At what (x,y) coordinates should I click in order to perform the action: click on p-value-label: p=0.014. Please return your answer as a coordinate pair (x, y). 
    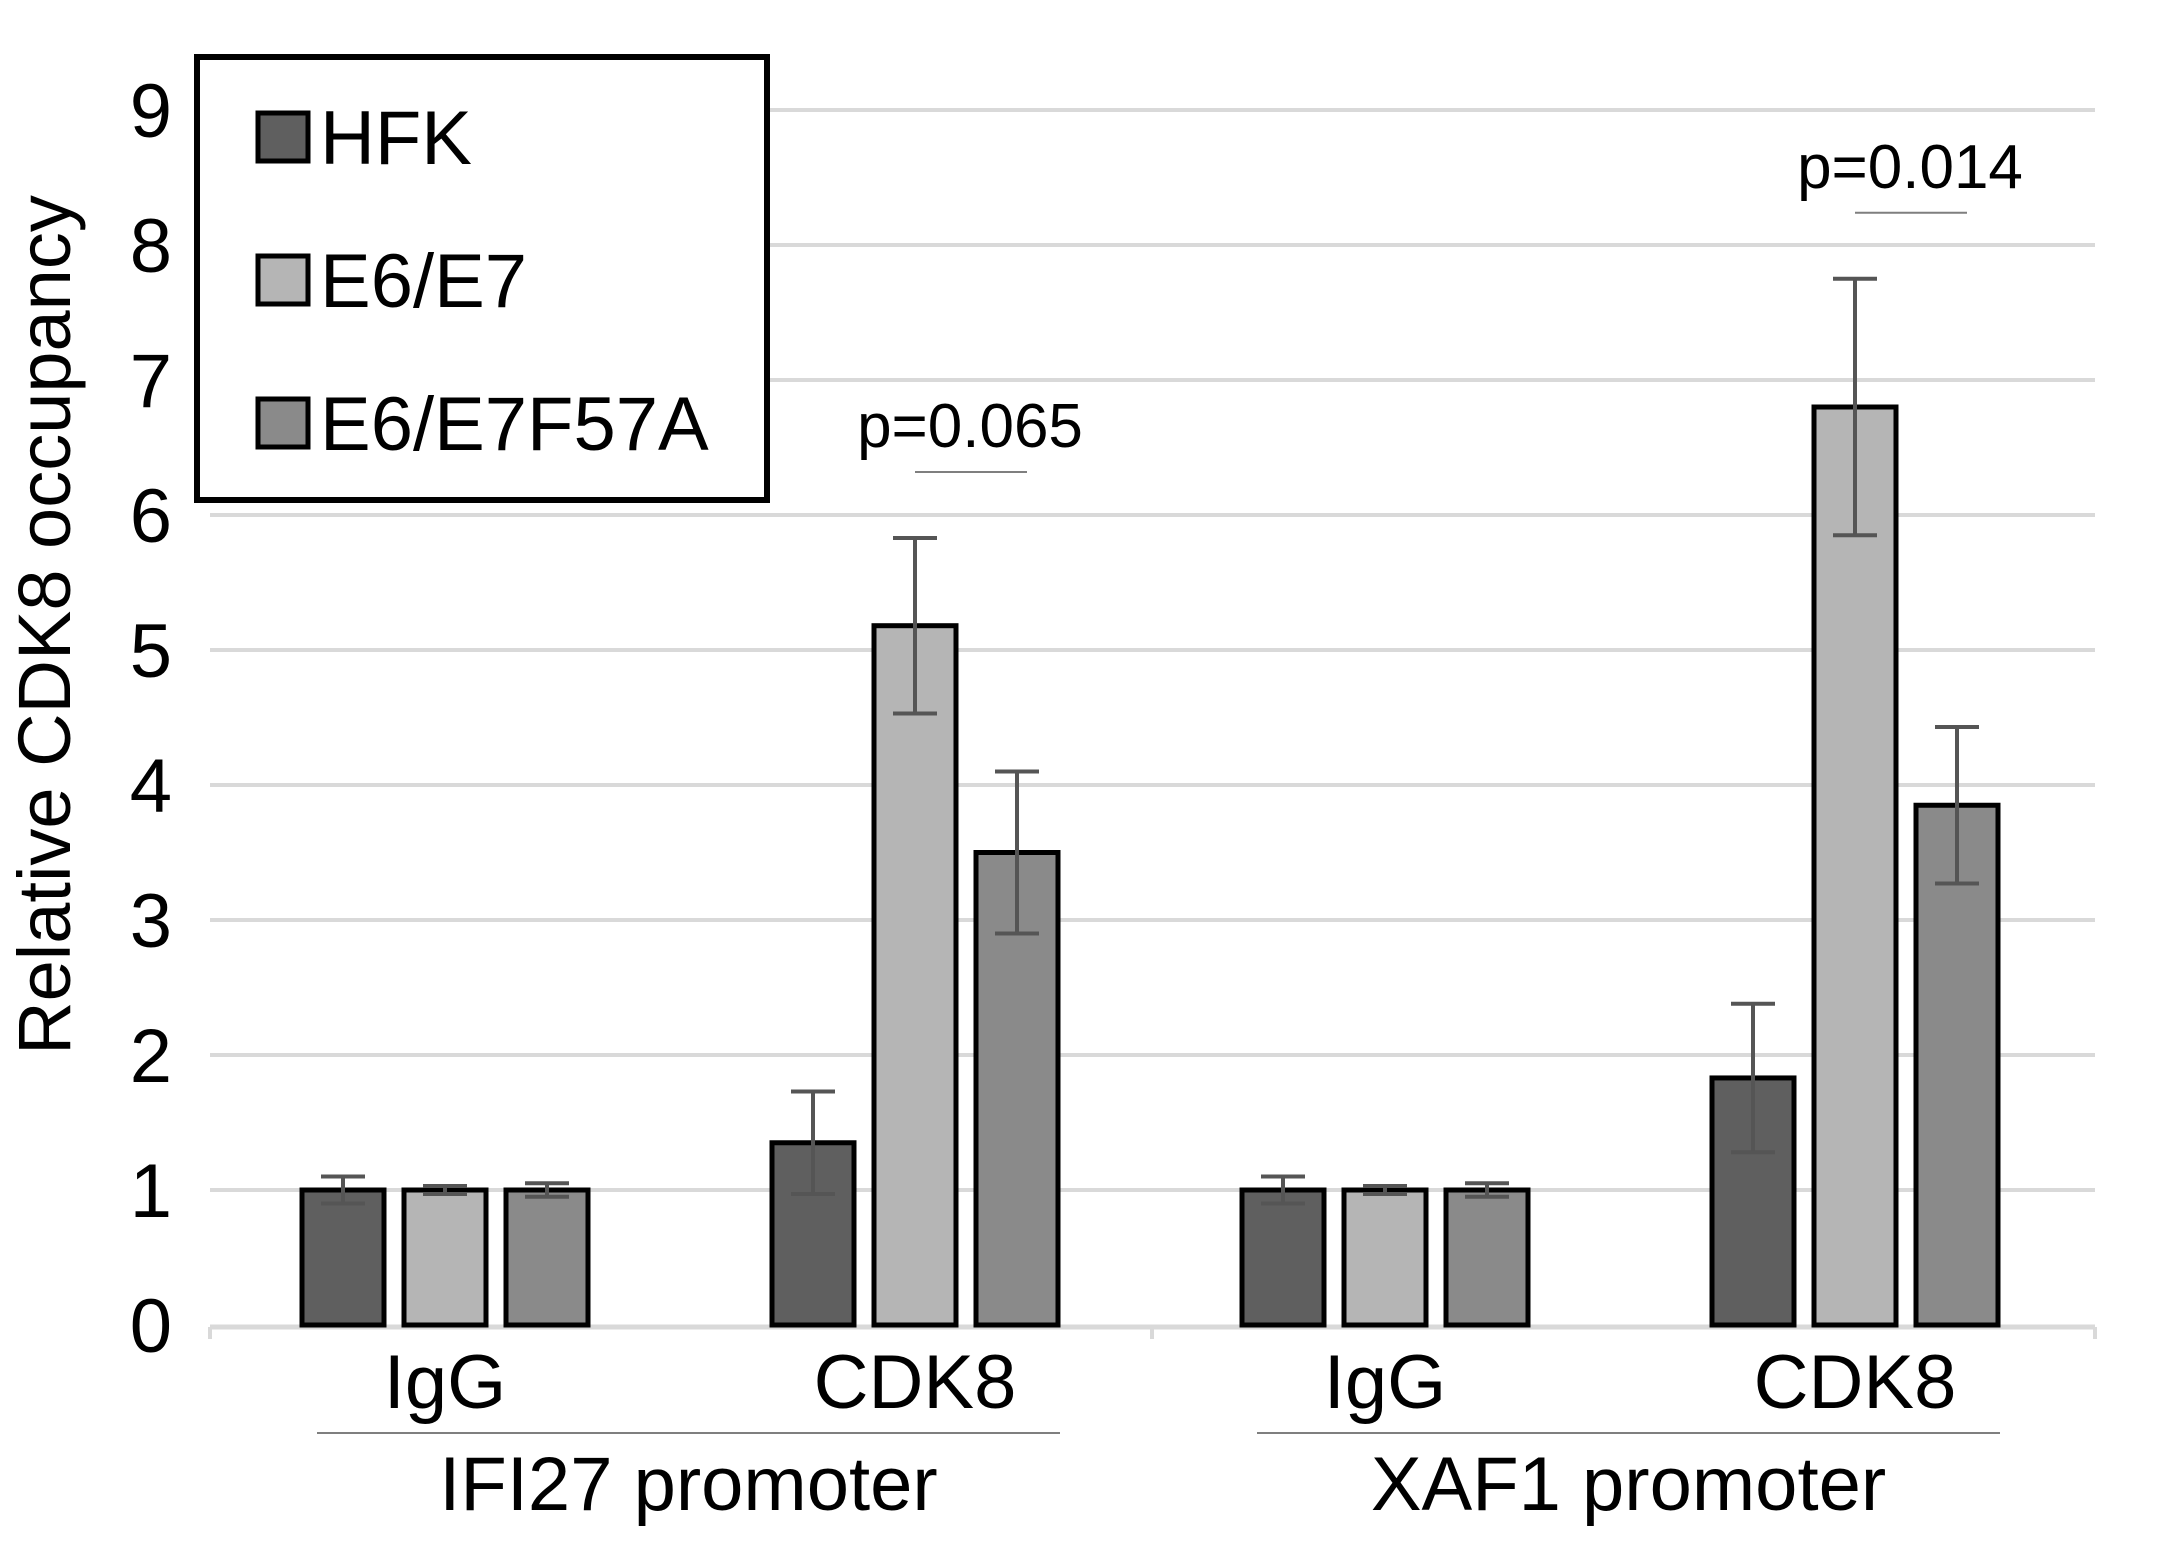
    Looking at the image, I should click on (1910, 167).